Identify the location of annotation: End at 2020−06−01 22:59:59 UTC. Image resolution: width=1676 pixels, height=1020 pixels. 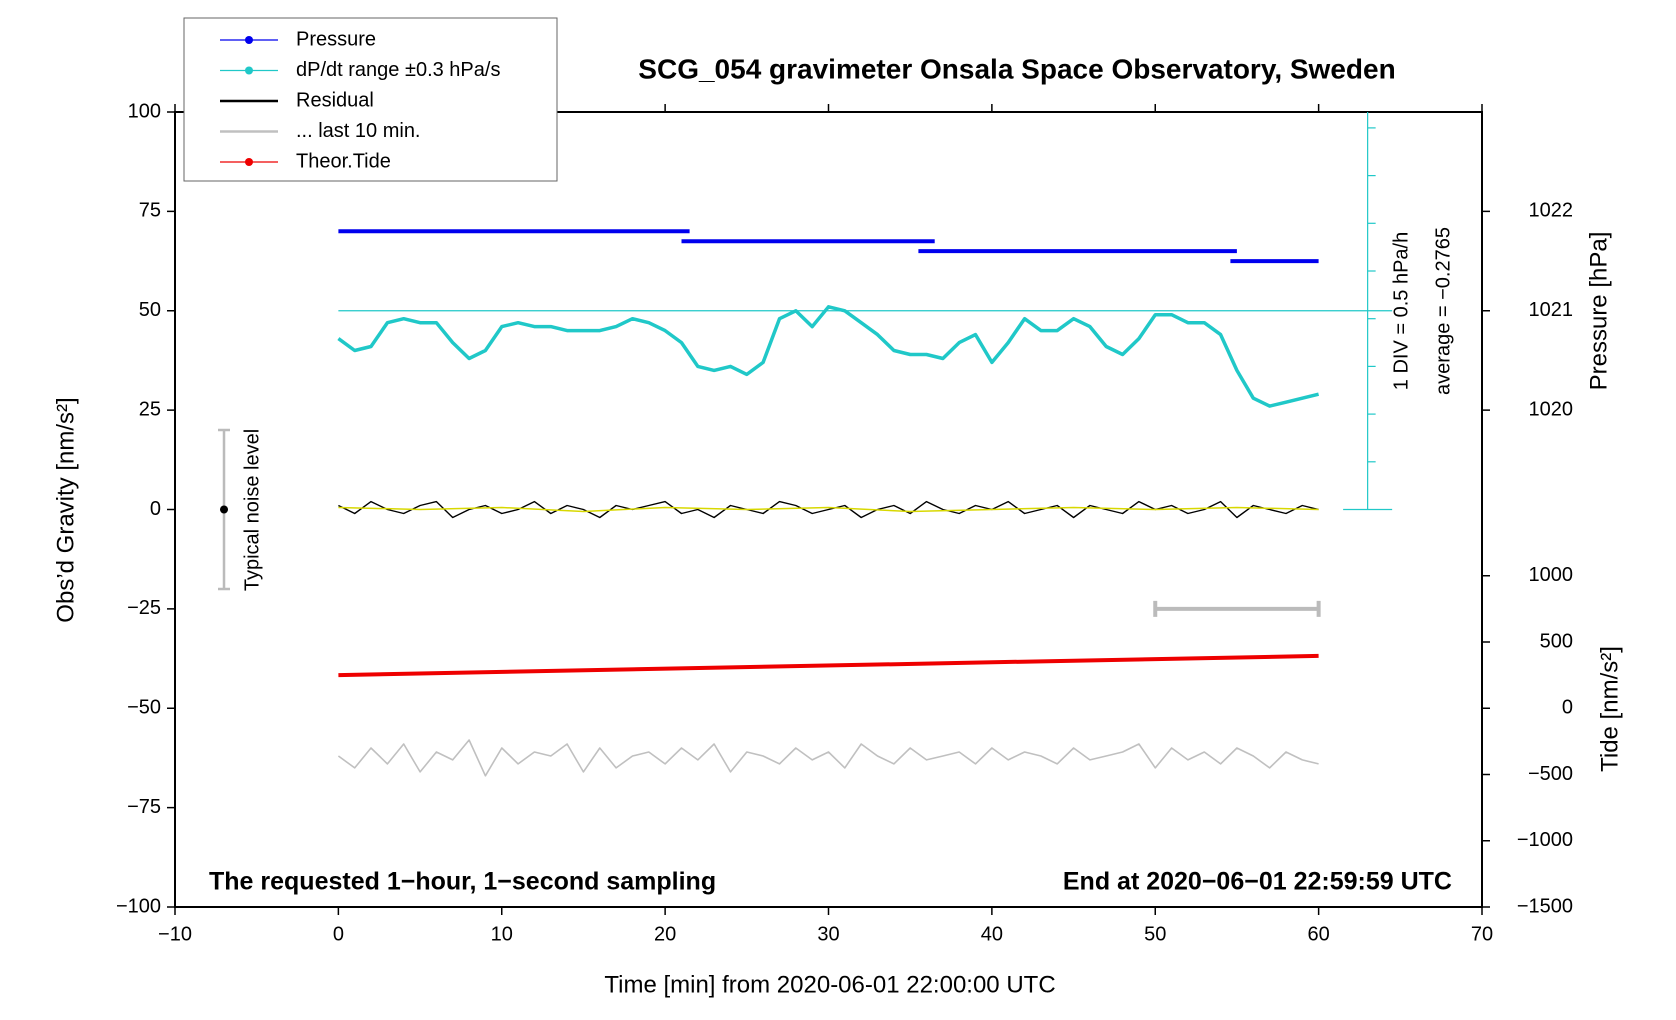
(1257, 882).